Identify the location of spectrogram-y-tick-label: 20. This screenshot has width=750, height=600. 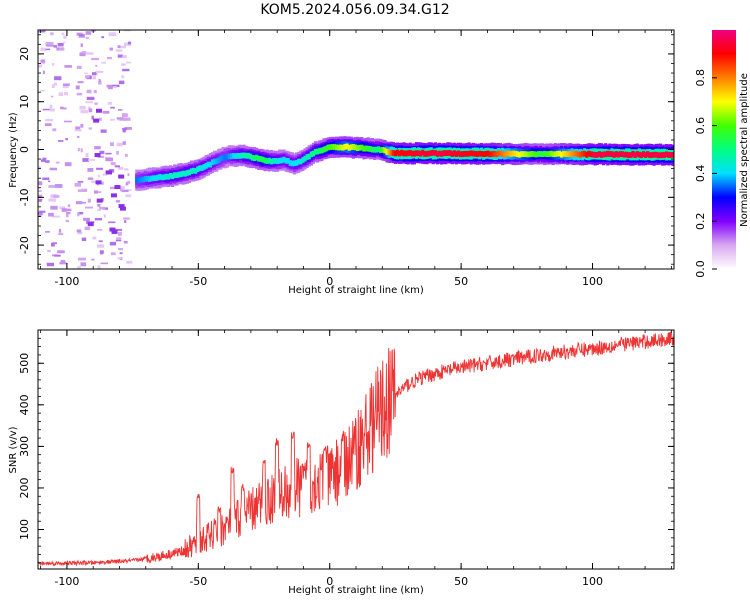
(24, 54).